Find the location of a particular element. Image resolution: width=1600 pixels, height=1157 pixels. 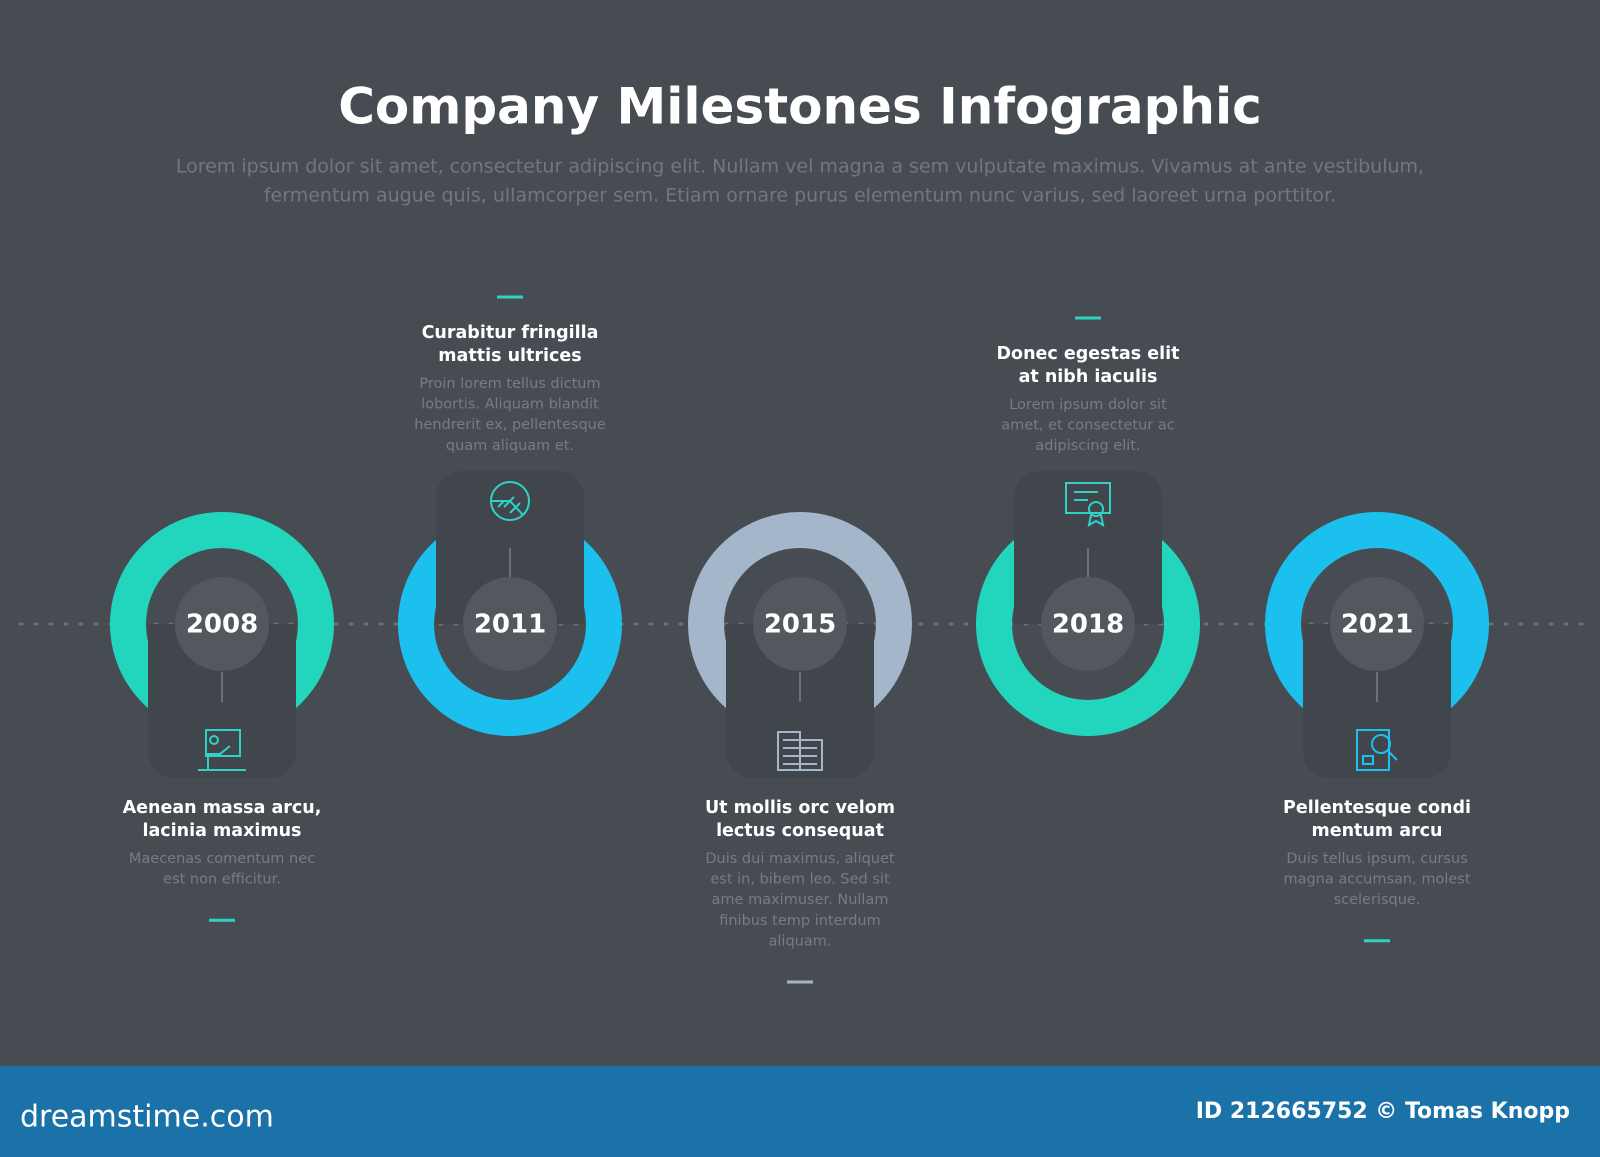

milestone-text: est non efficitur. is located at coordinates (222, 880).